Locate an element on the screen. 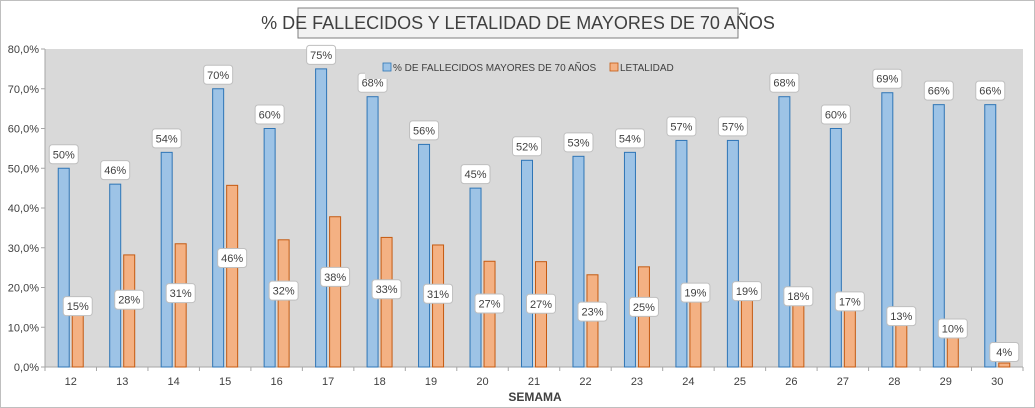 This screenshot has width=1035, height=408. data-label-series-2-20: 27% is located at coordinates (489, 303).